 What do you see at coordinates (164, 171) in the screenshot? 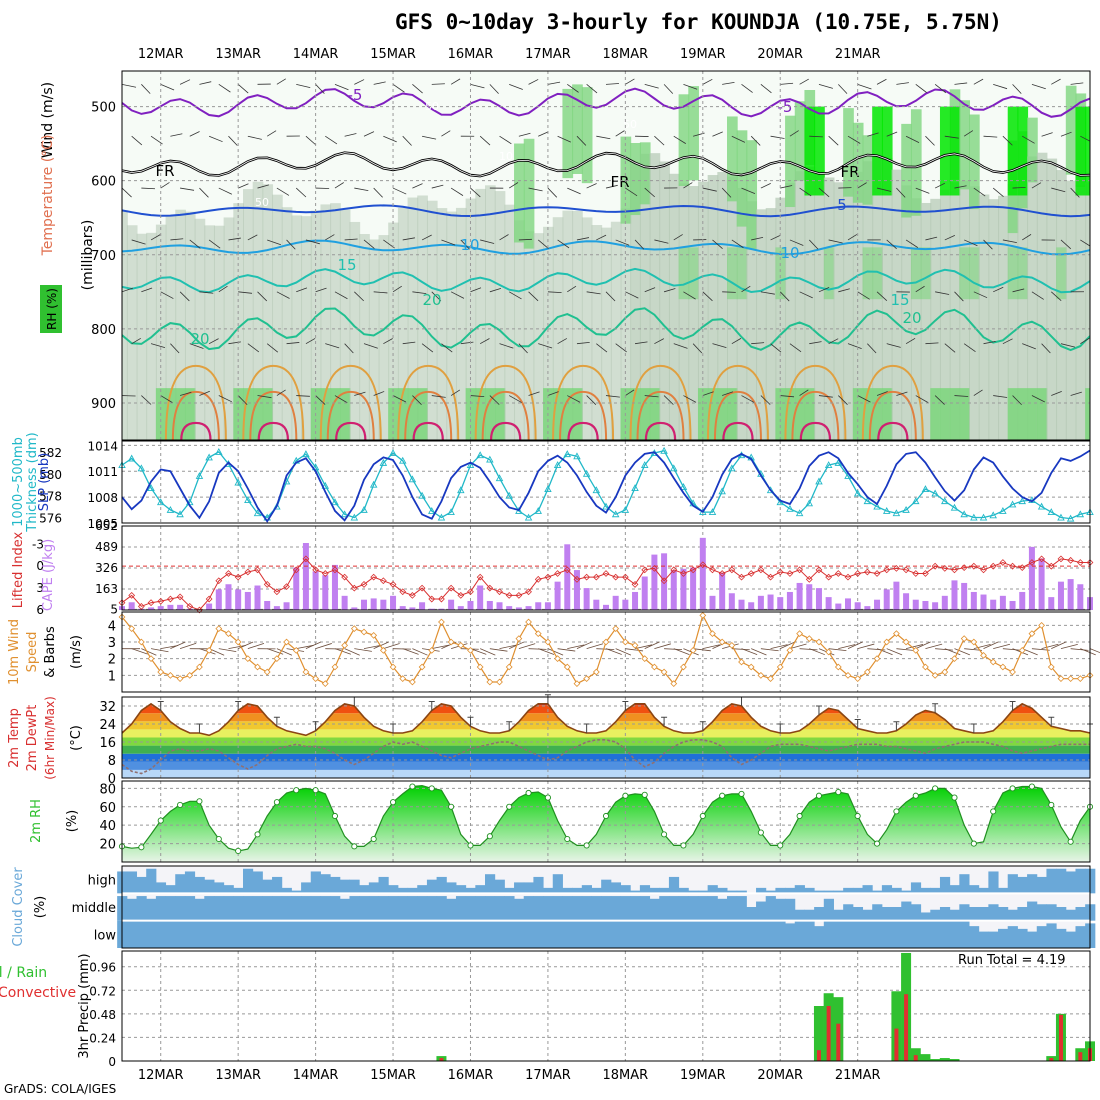
I see `temperature-contour-label: FR` at bounding box center [164, 171].